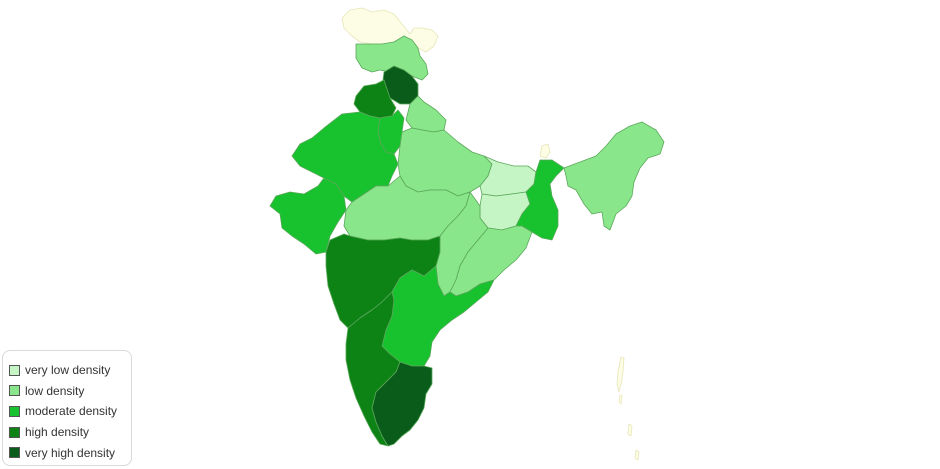 This screenshot has width=940, height=469. Describe the element at coordinates (14, 411) in the screenshot. I see `legend-swatch-moderate` at that location.